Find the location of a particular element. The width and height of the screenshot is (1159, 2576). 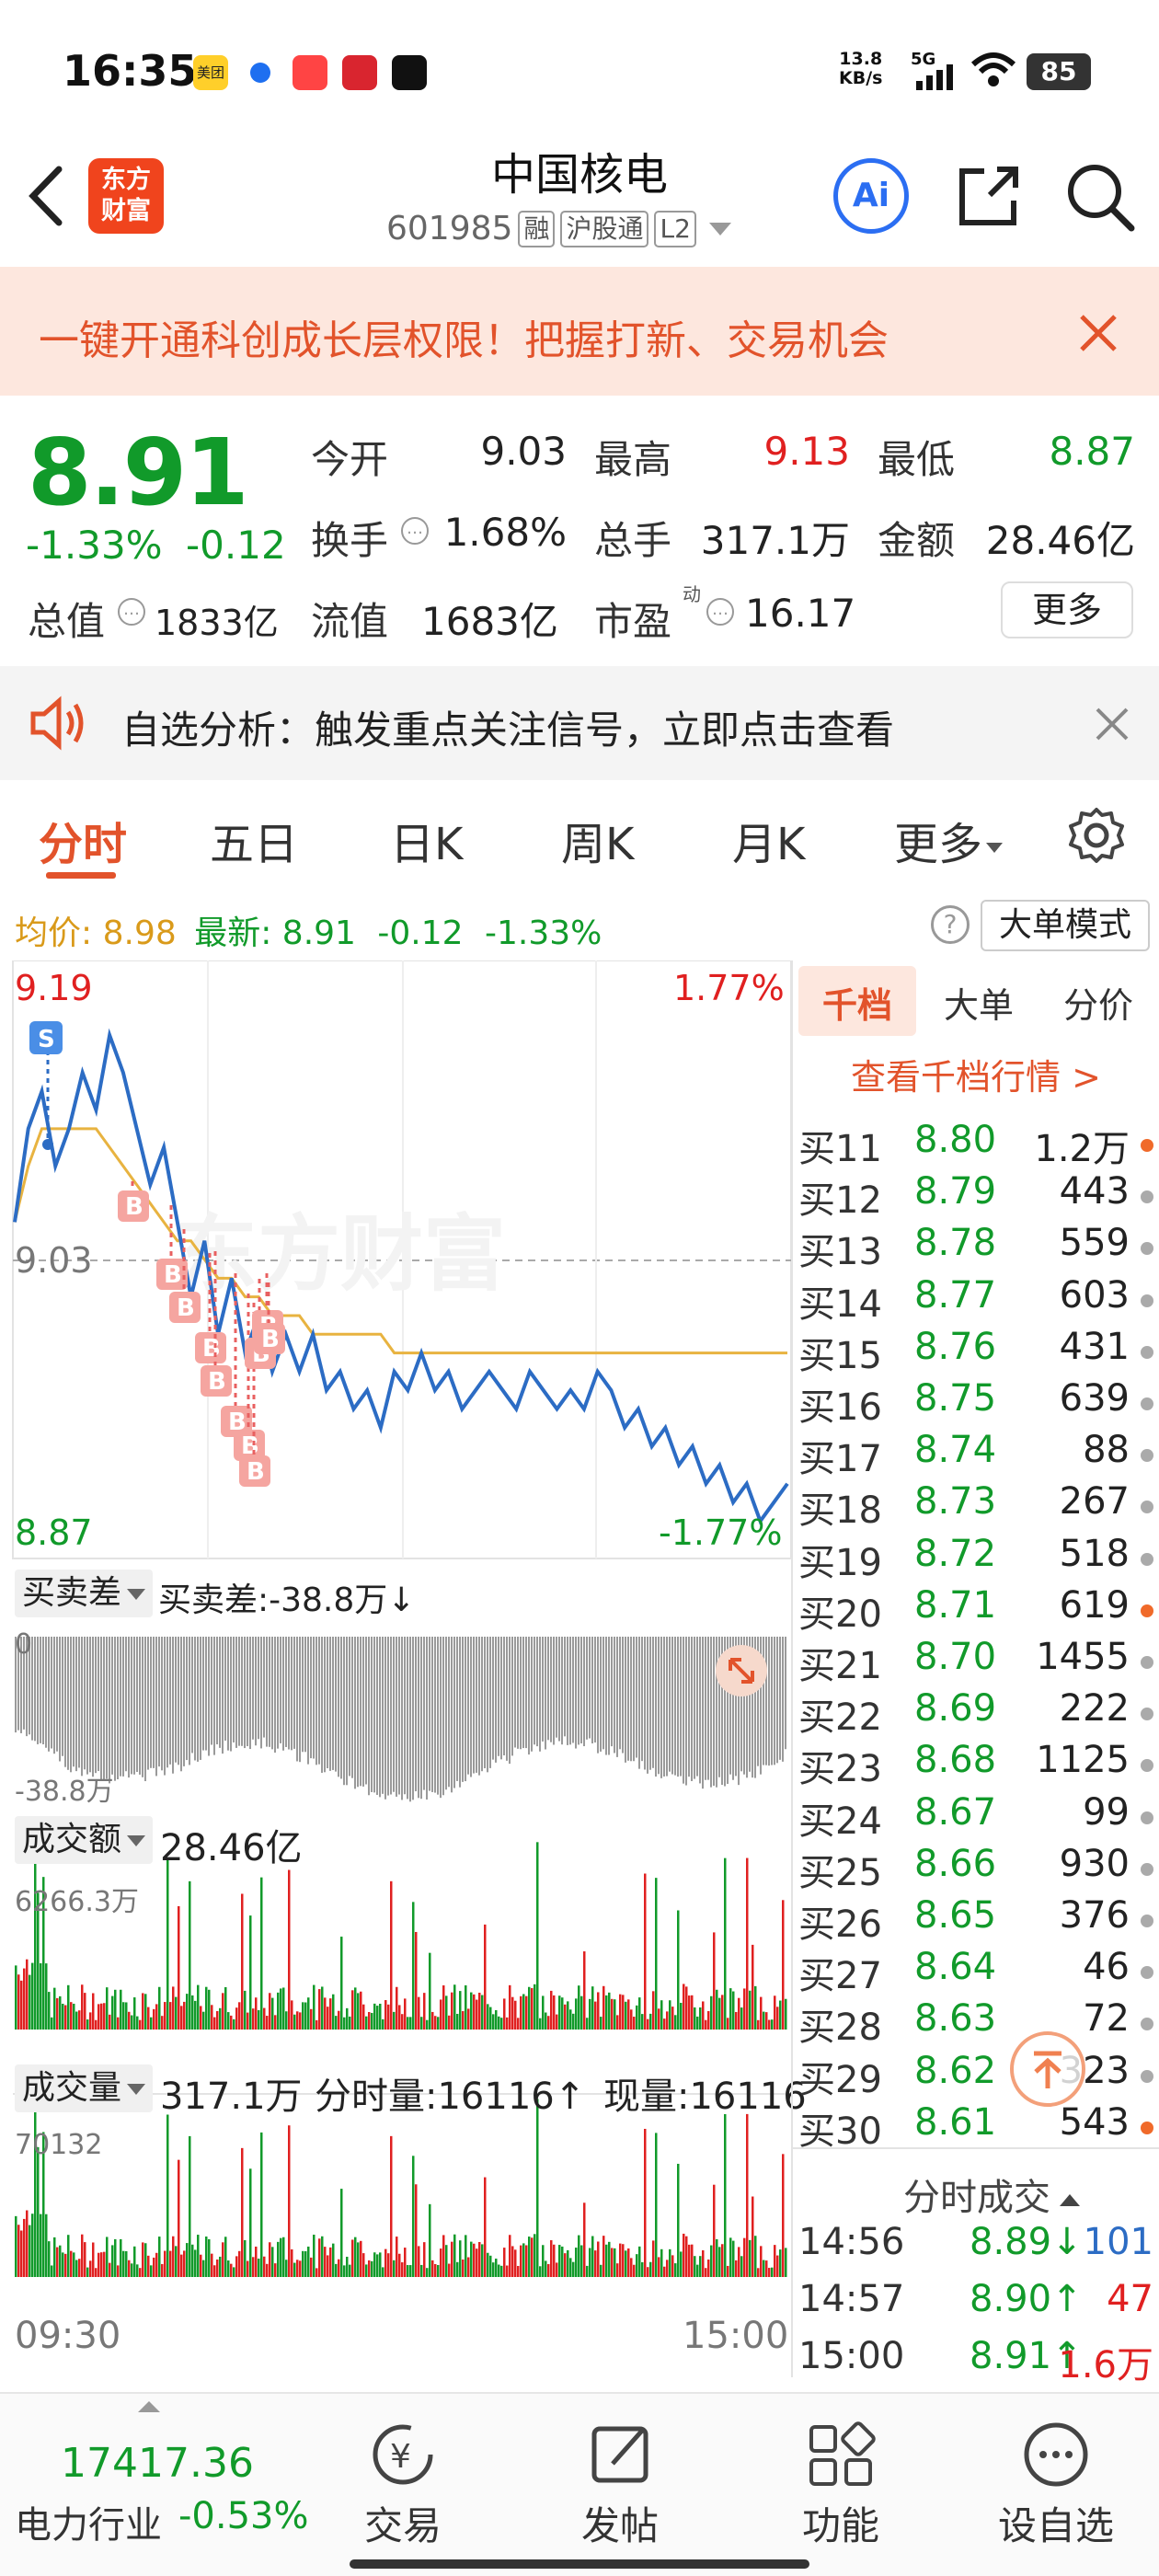

buy-marker: B is located at coordinates (133, 1201).